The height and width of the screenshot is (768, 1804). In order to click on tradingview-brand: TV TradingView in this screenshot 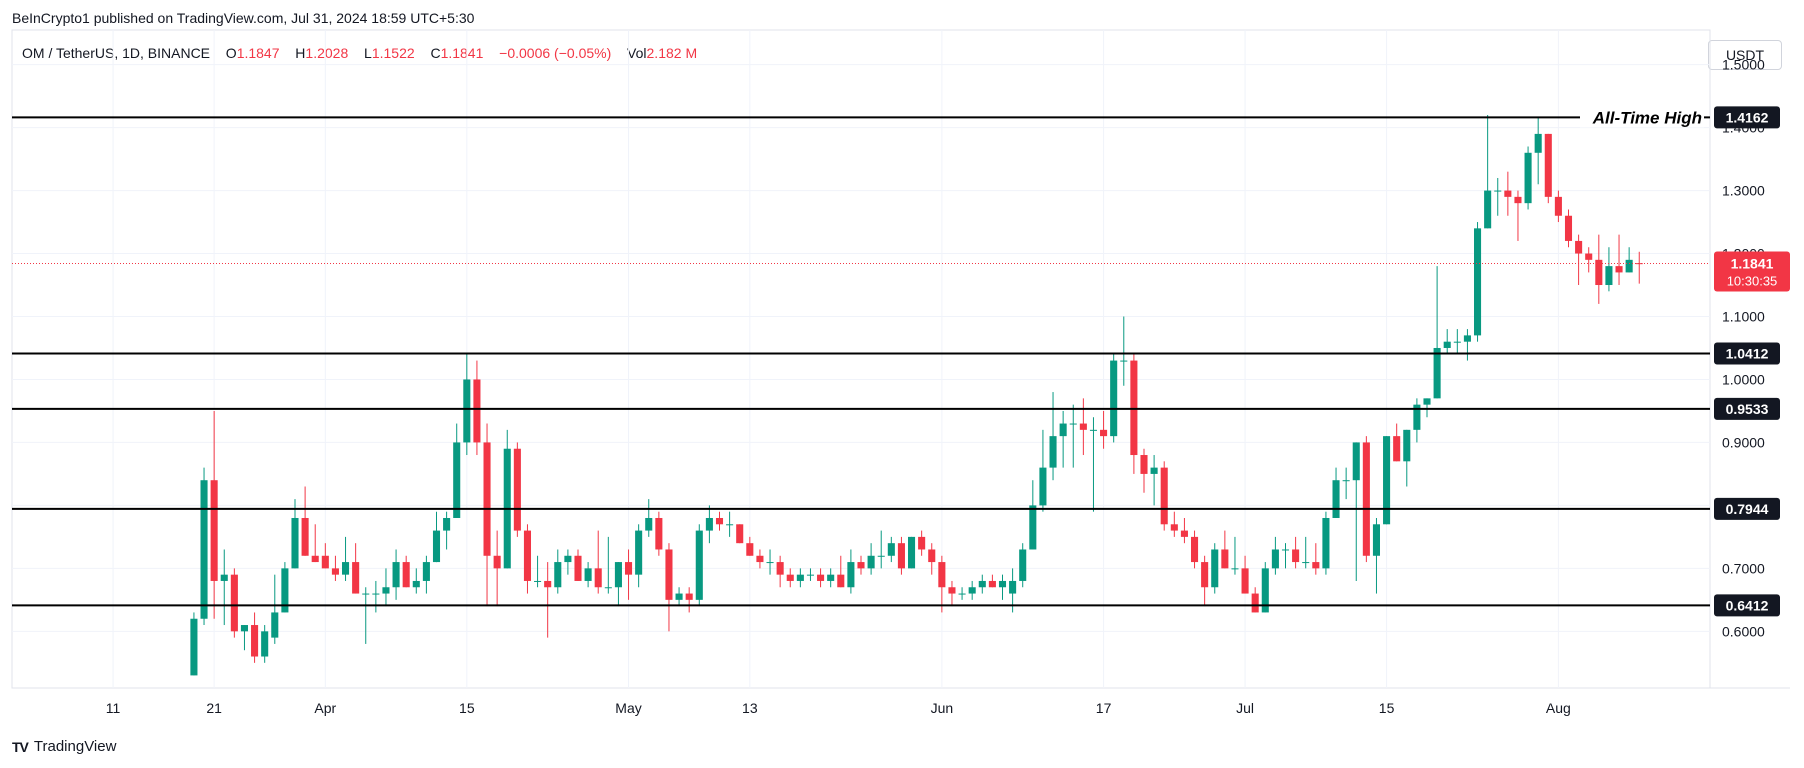, I will do `click(64, 746)`.